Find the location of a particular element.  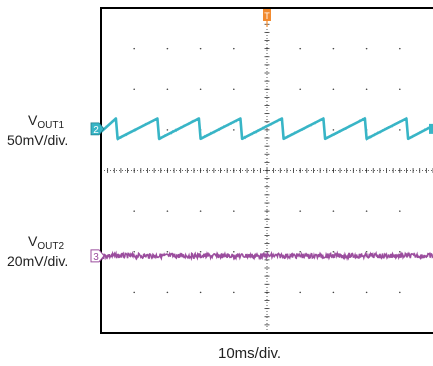

channel-3-marker: 3 is located at coordinates (97, 256).